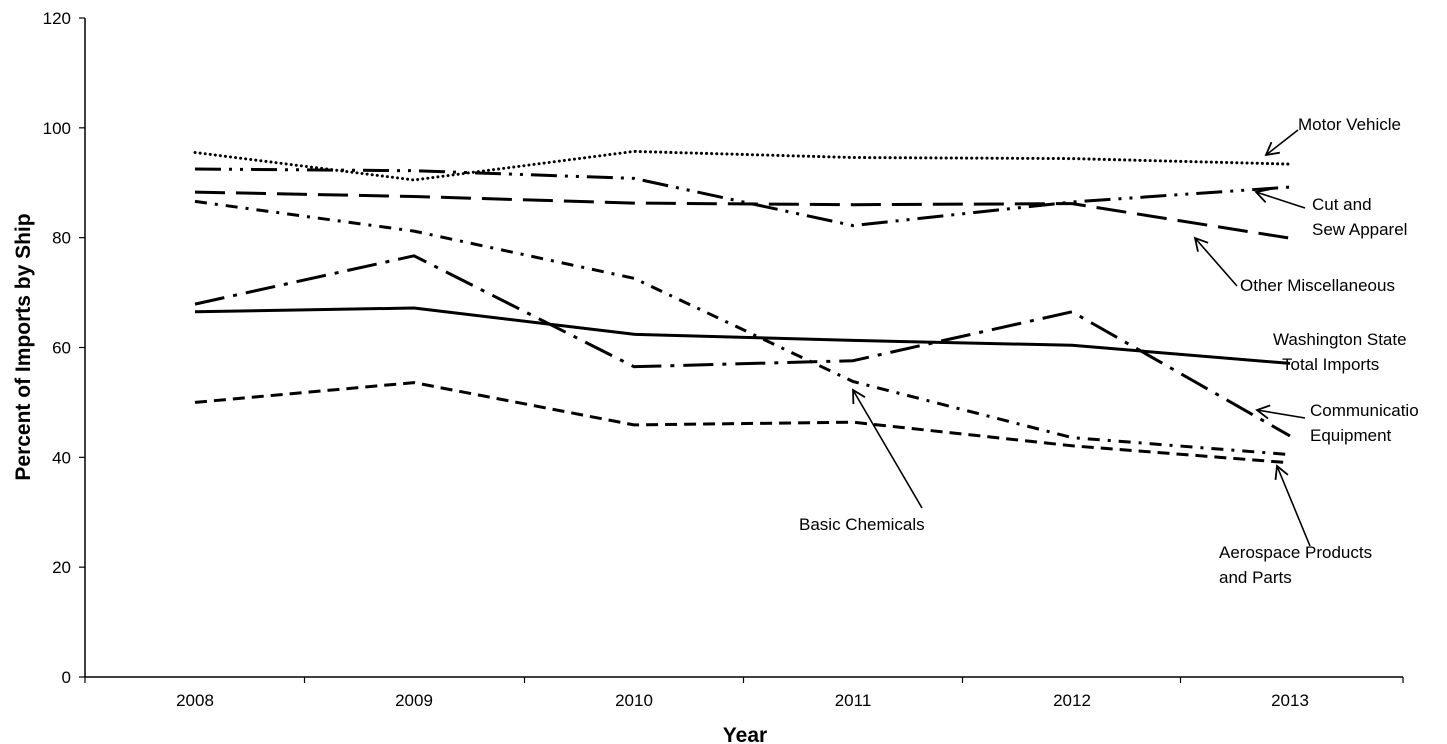 Image resolution: width=1447 pixels, height=744 pixels. What do you see at coordinates (1351, 435) in the screenshot?
I see `annotation-label-communication-equipment: Equipment` at bounding box center [1351, 435].